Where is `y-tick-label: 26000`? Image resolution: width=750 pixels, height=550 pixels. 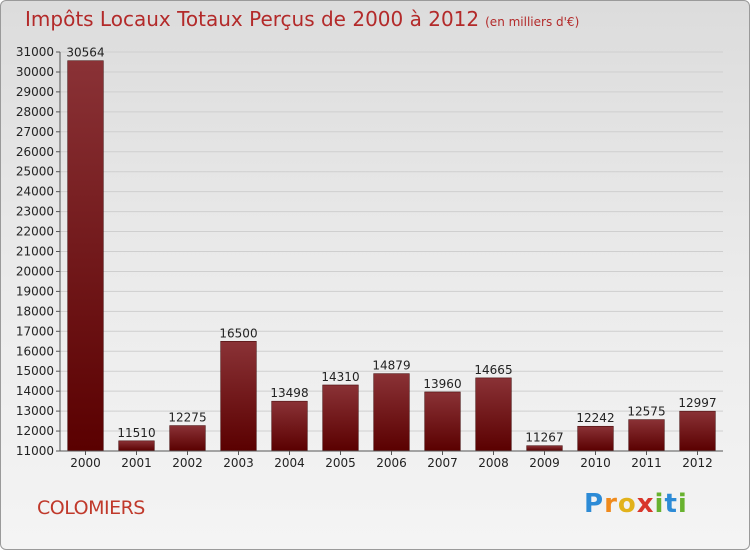
y-tick-label: 26000 is located at coordinates (35, 152).